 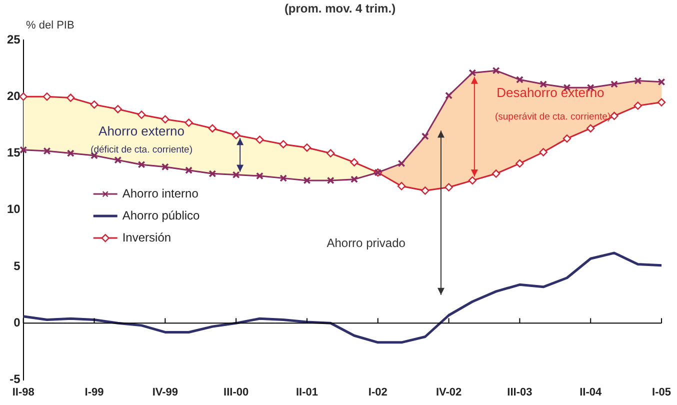 What do you see at coordinates (50, 26) in the screenshot?
I see `y-axis-title: % del PIB` at bounding box center [50, 26].